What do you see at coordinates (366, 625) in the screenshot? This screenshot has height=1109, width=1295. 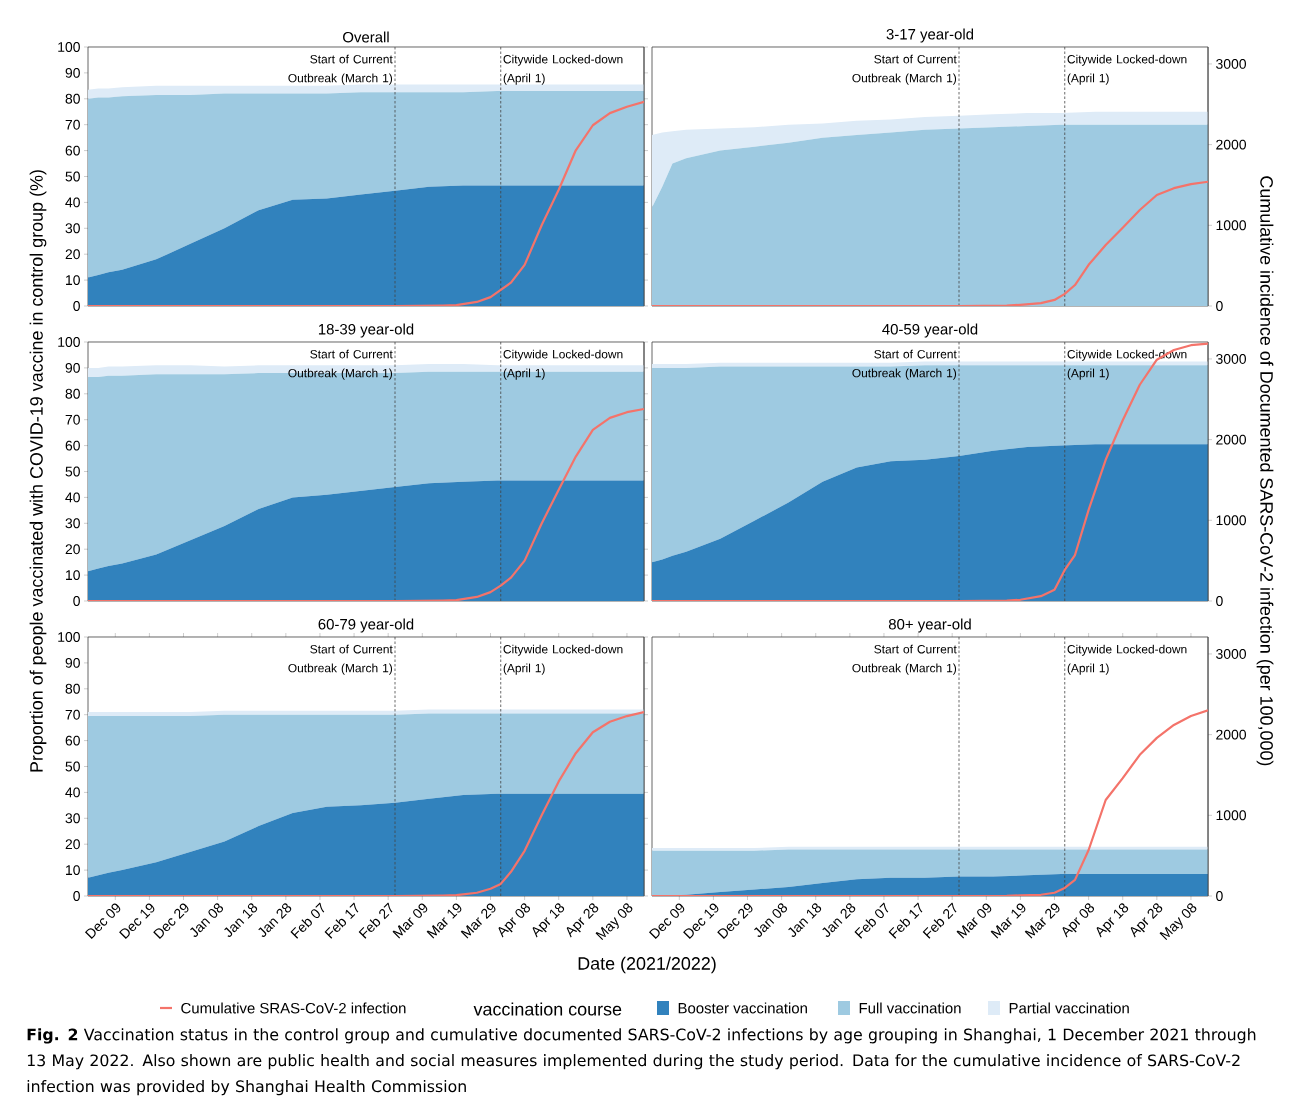 I see `chart-title: 60-79 year-old` at bounding box center [366, 625].